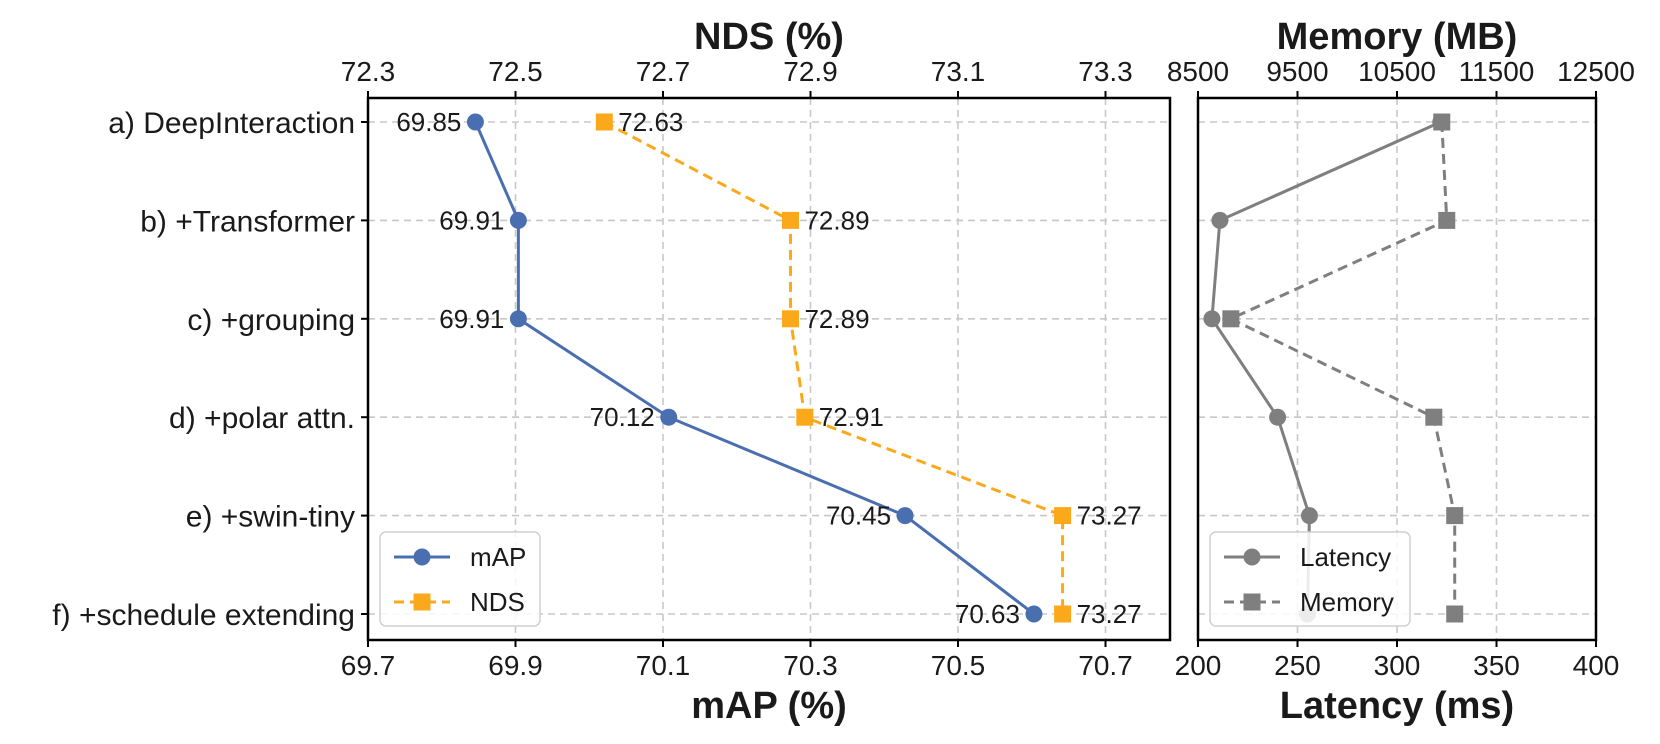 The height and width of the screenshot is (744, 1660). Describe the element at coordinates (622, 417) in the screenshot. I see `left-data-label-map: 70.12` at that location.